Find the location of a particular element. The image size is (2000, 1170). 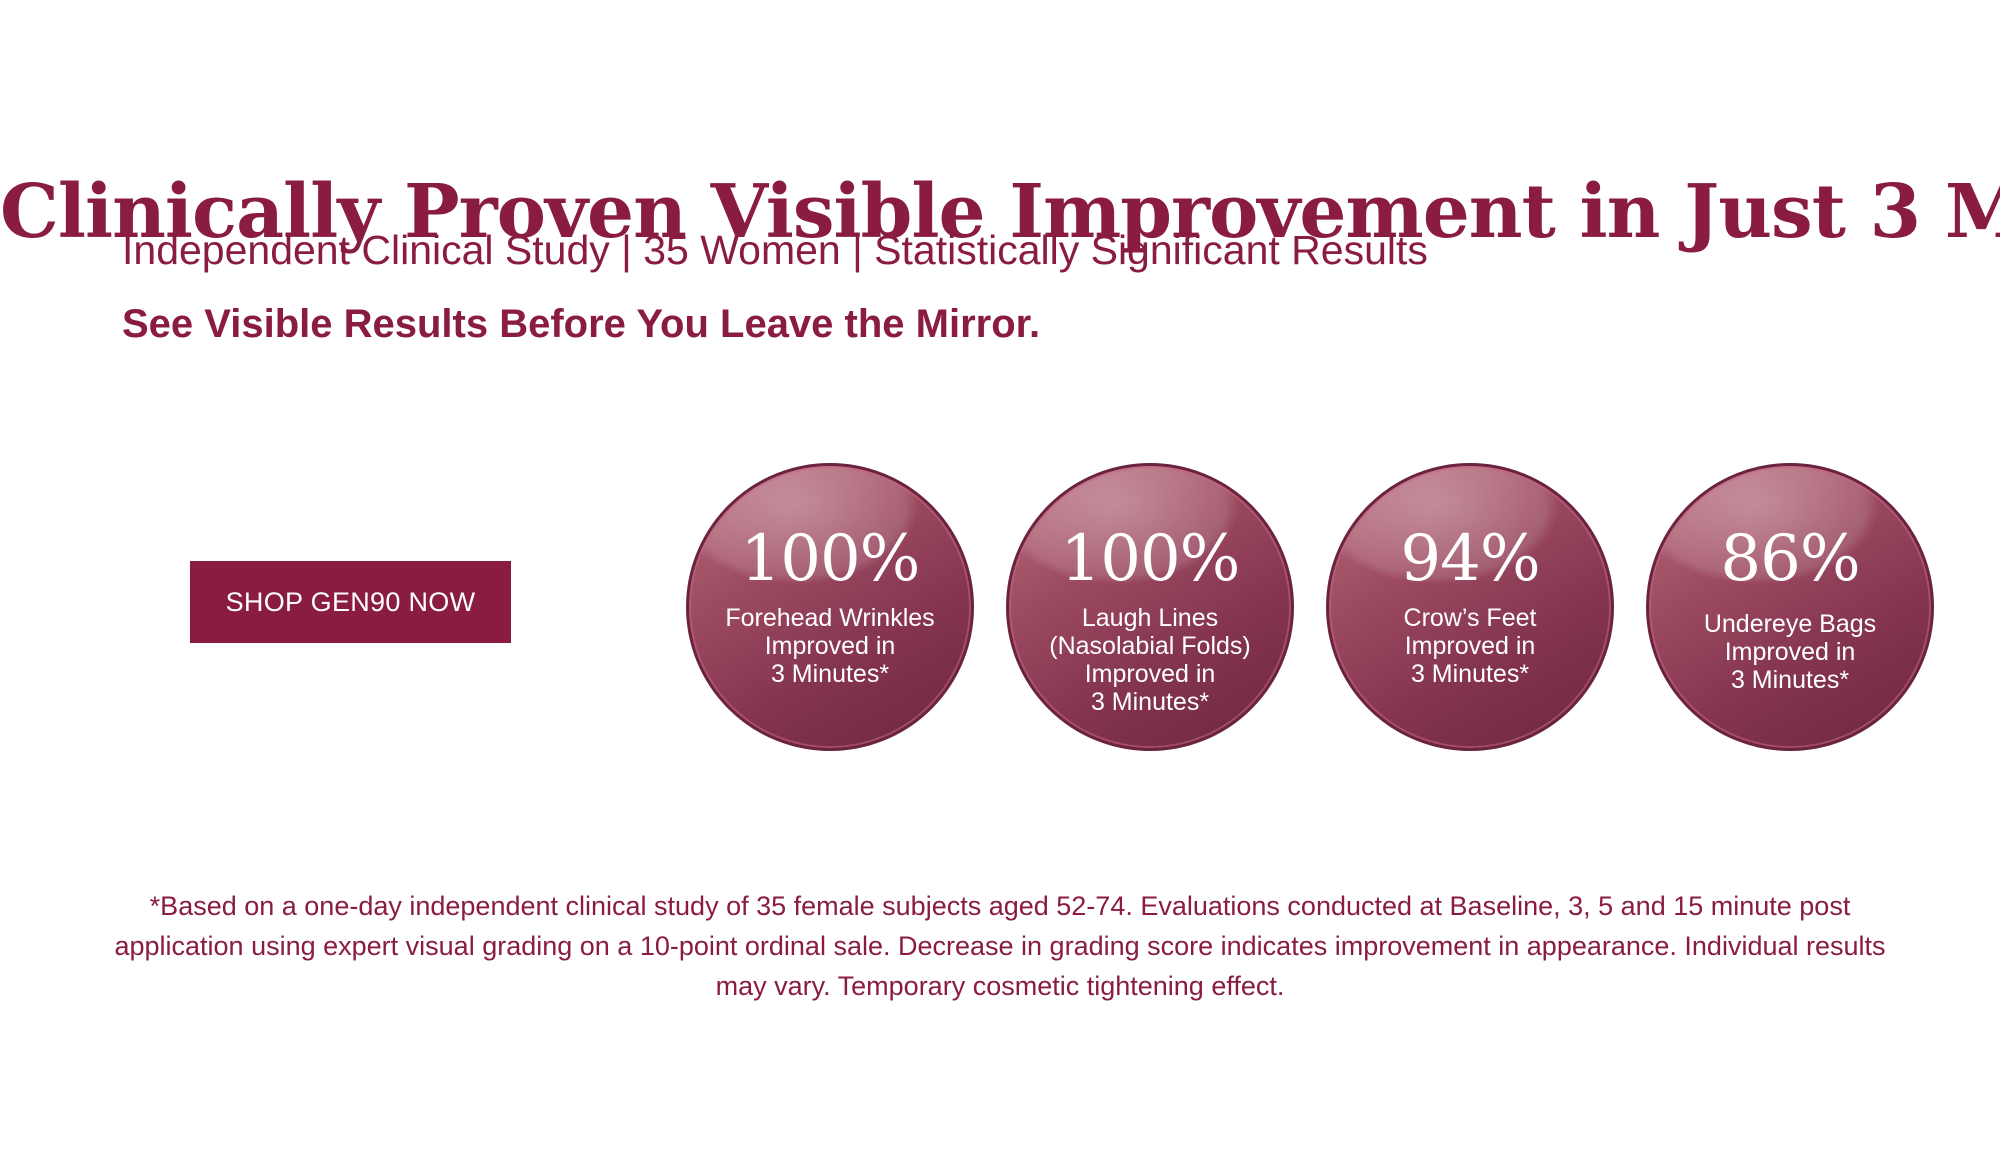

shop-gen90-button: SHOP GEN90 NOW is located at coordinates (350, 602).